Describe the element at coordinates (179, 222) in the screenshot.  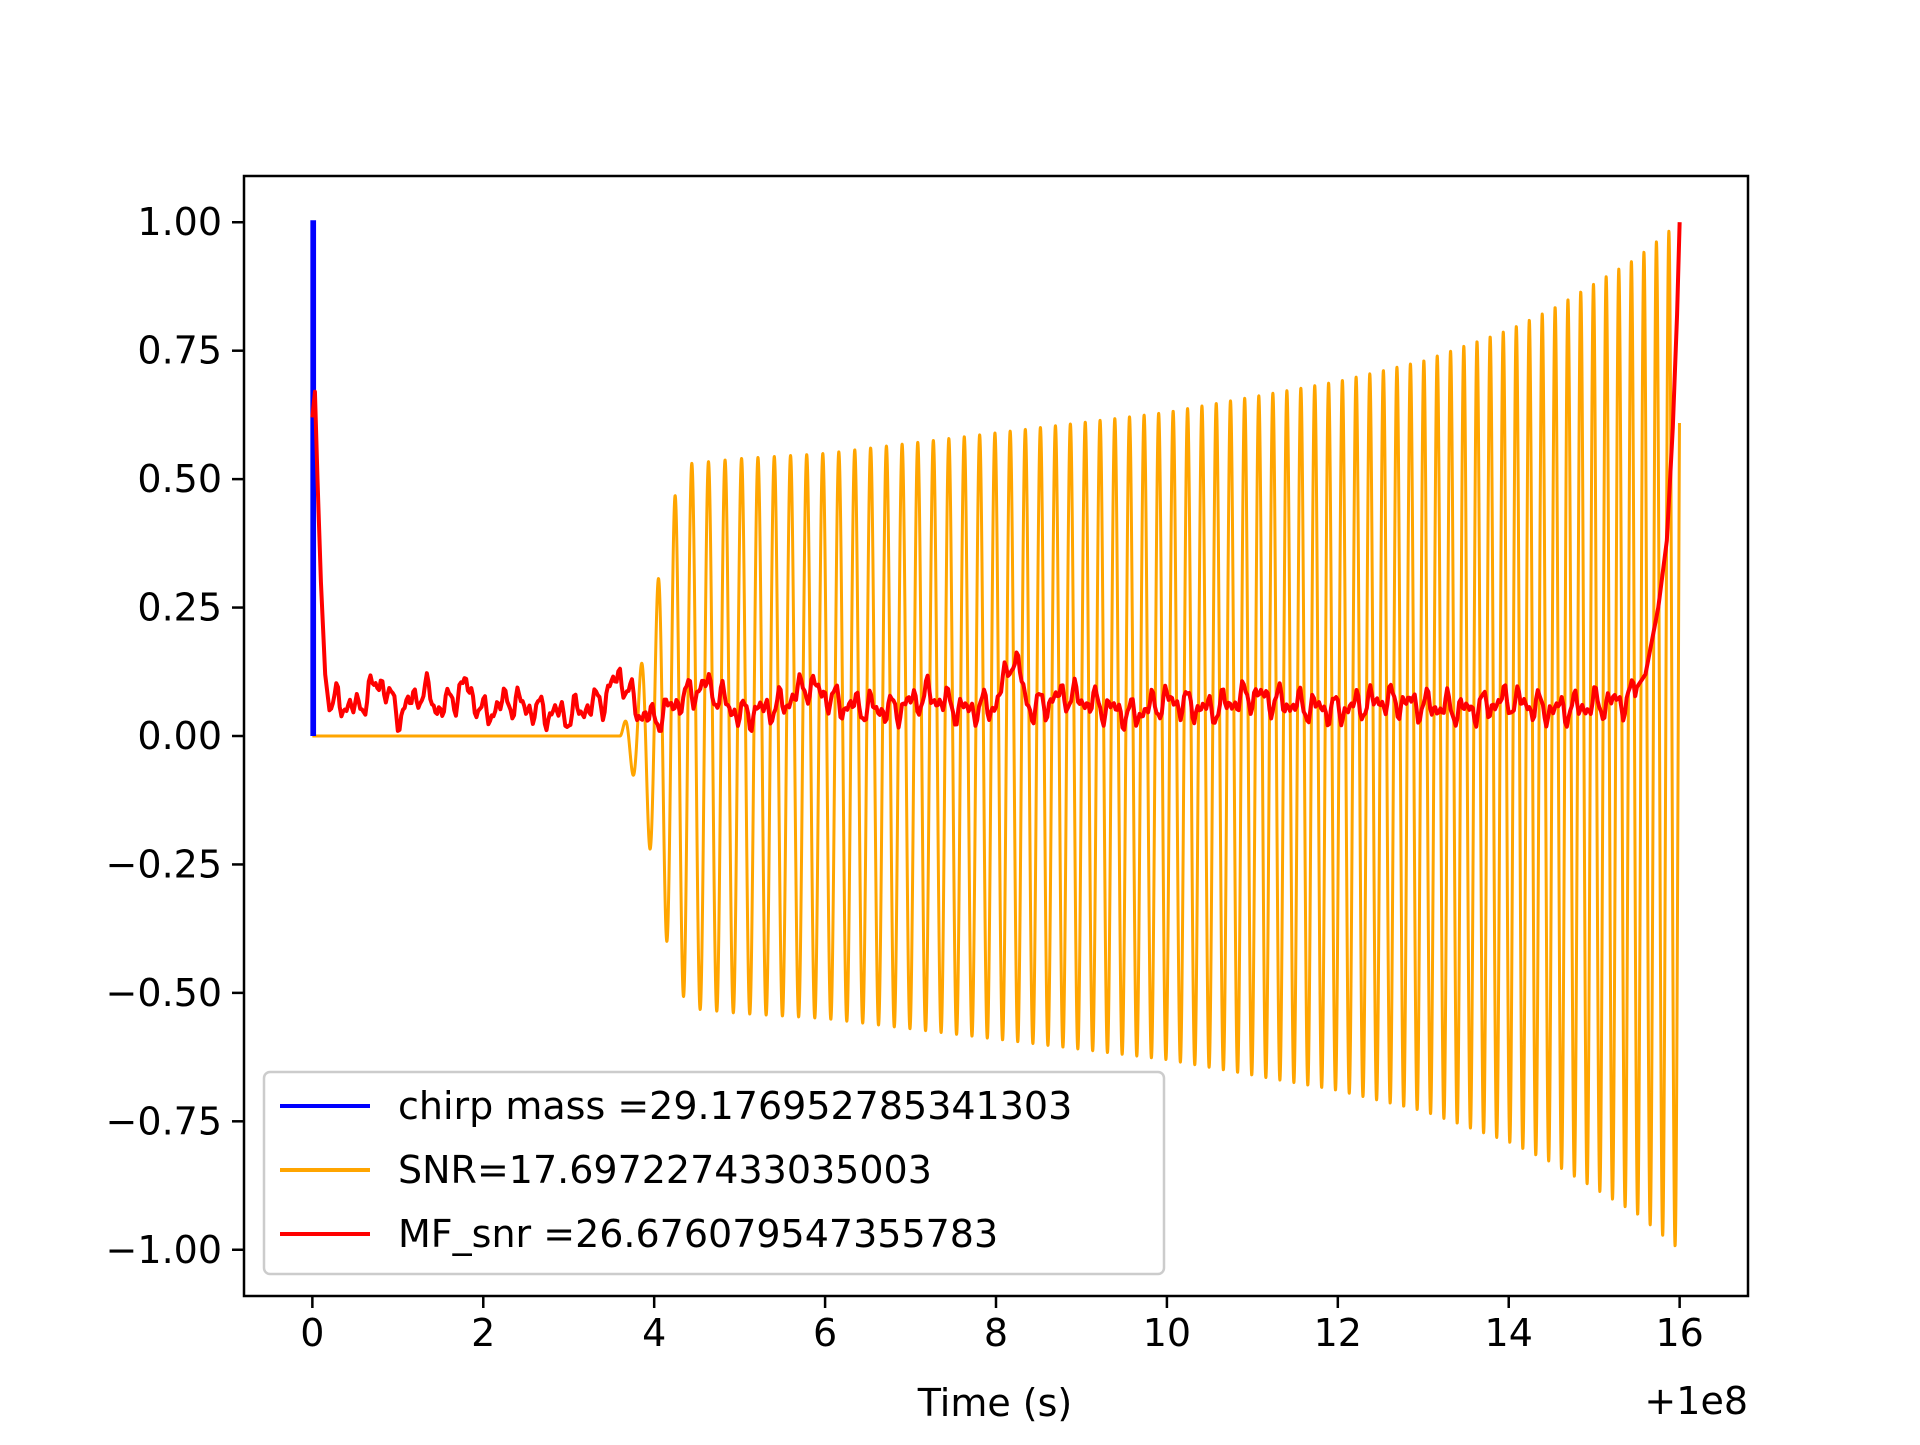
I see `y-tick-label: 1.00` at that location.